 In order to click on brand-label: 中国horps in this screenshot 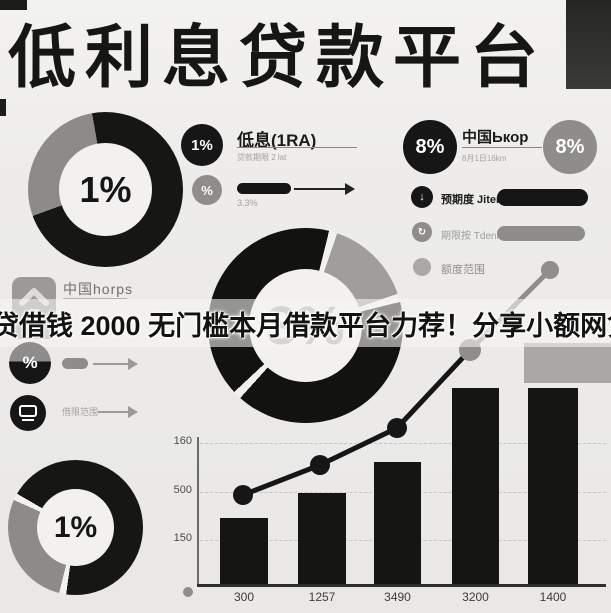, I will do `click(98, 289)`.